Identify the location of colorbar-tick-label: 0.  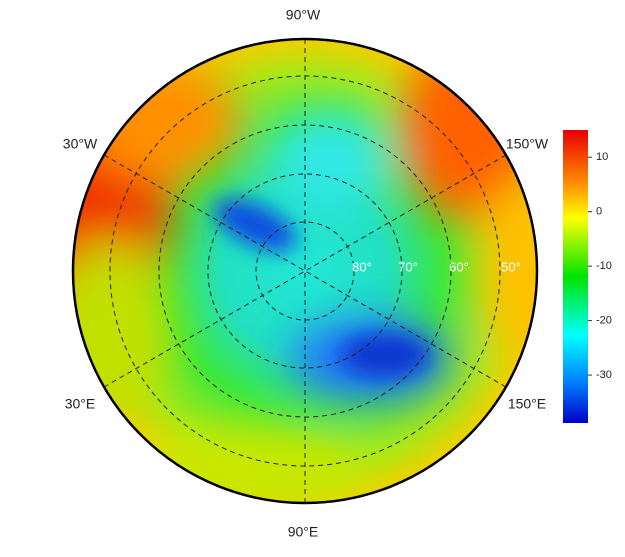
(599, 212).